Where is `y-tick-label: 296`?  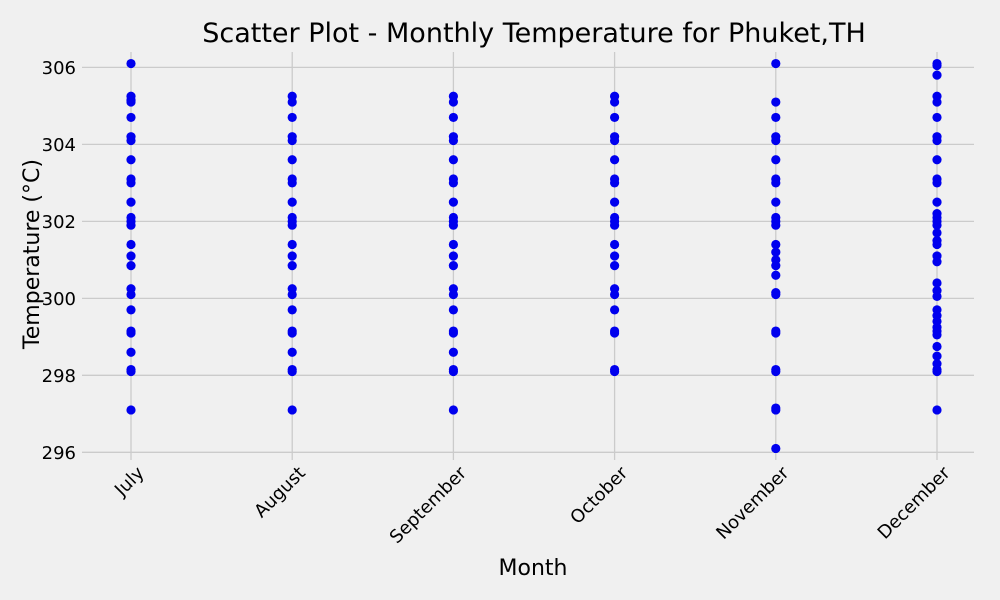 y-tick-label: 296 is located at coordinates (59, 453).